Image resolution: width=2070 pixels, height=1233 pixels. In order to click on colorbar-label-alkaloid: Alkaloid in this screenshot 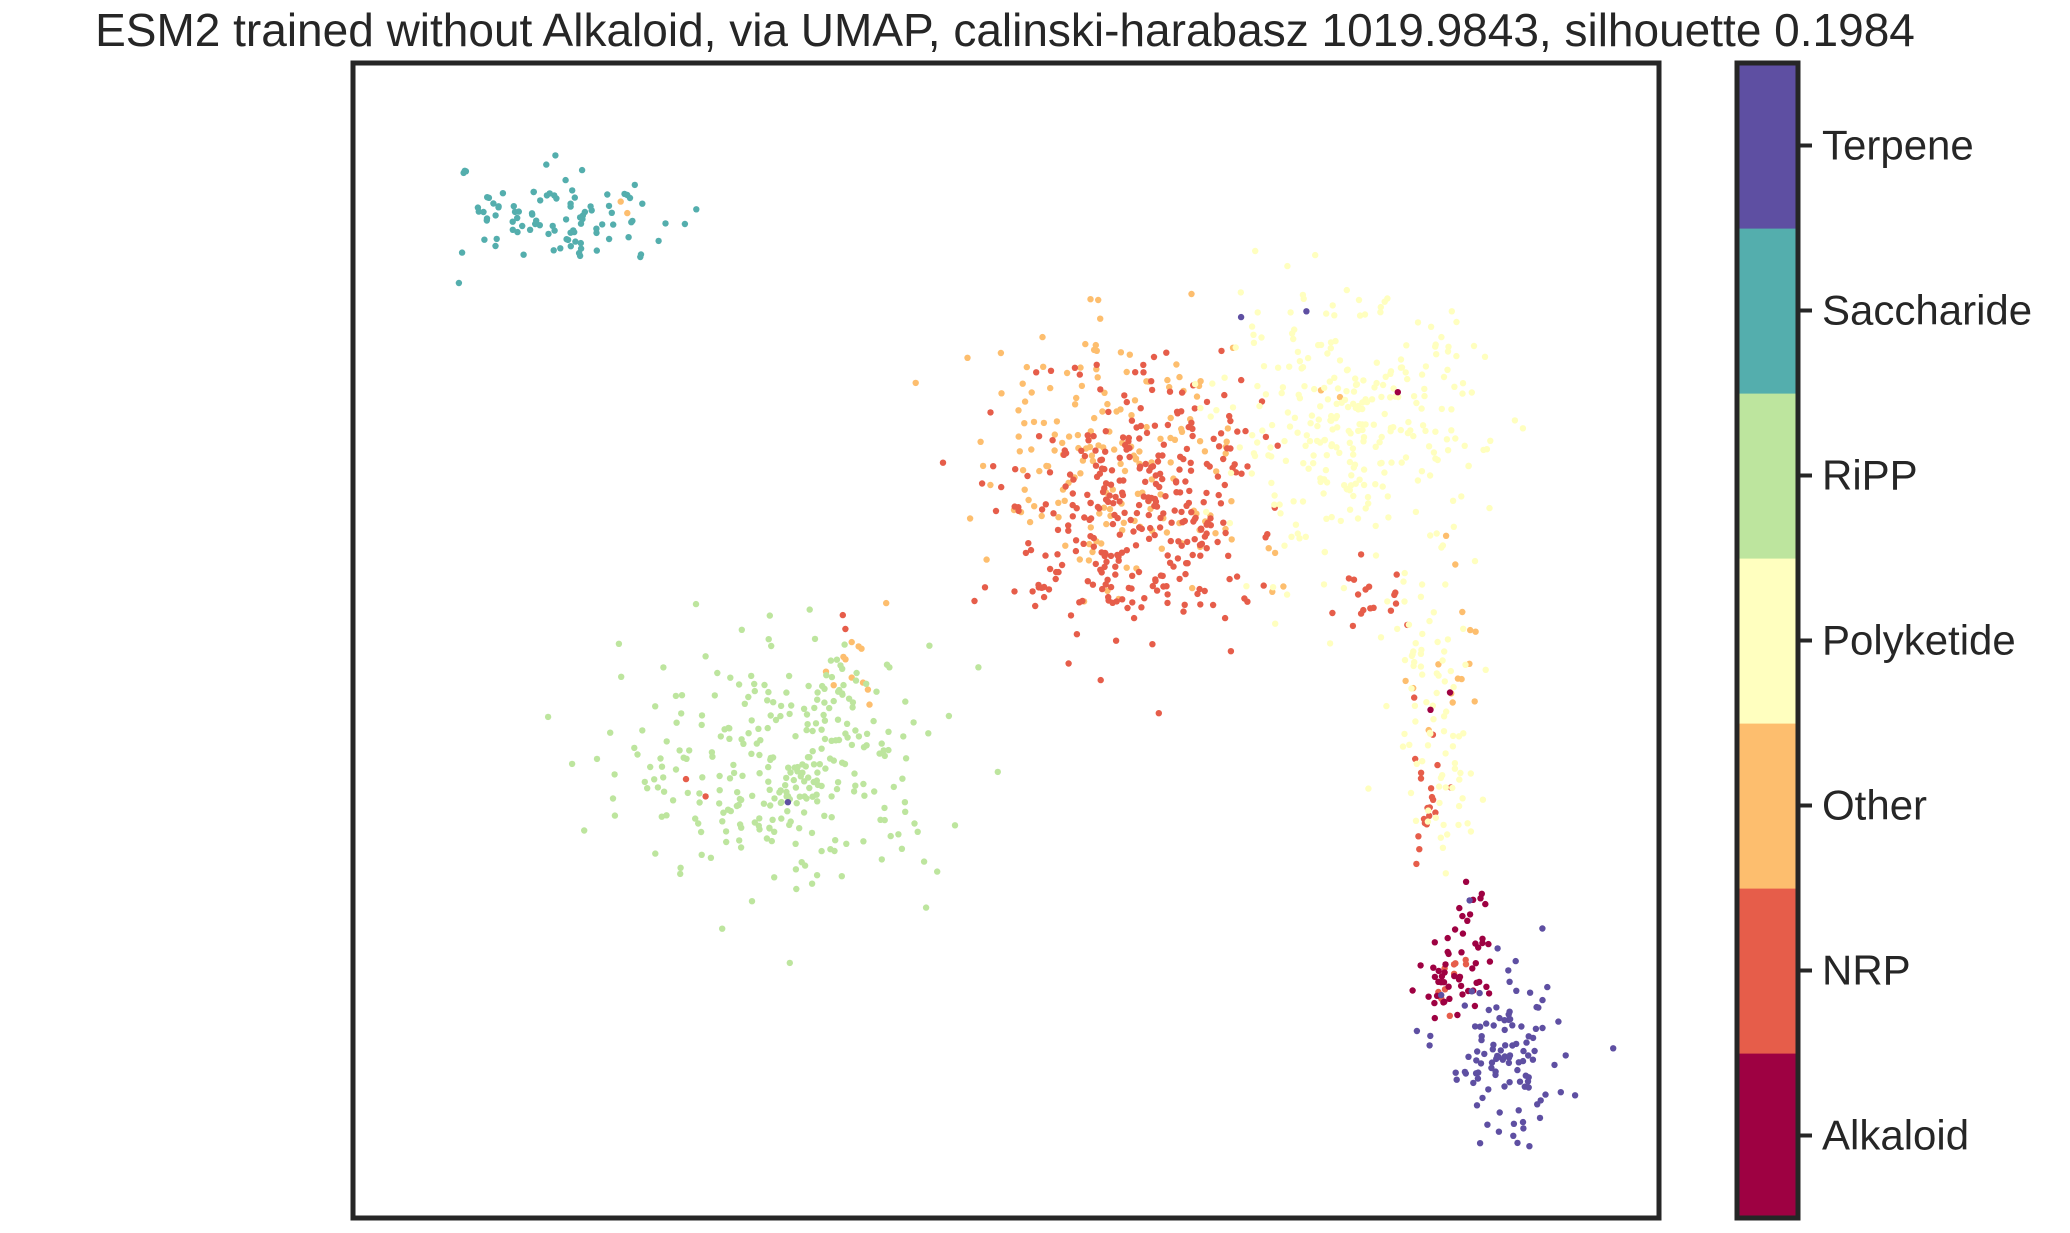, I will do `click(1895, 1135)`.